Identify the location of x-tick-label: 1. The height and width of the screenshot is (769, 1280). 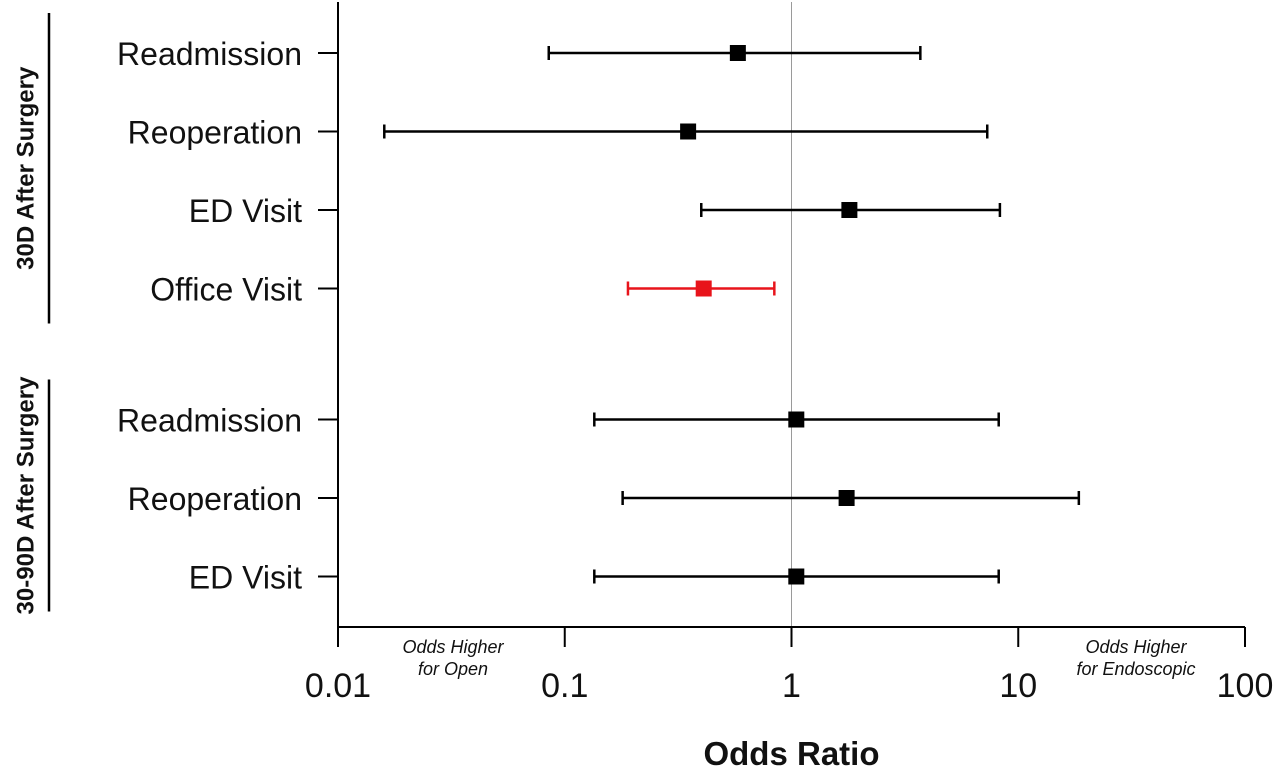
(791, 686).